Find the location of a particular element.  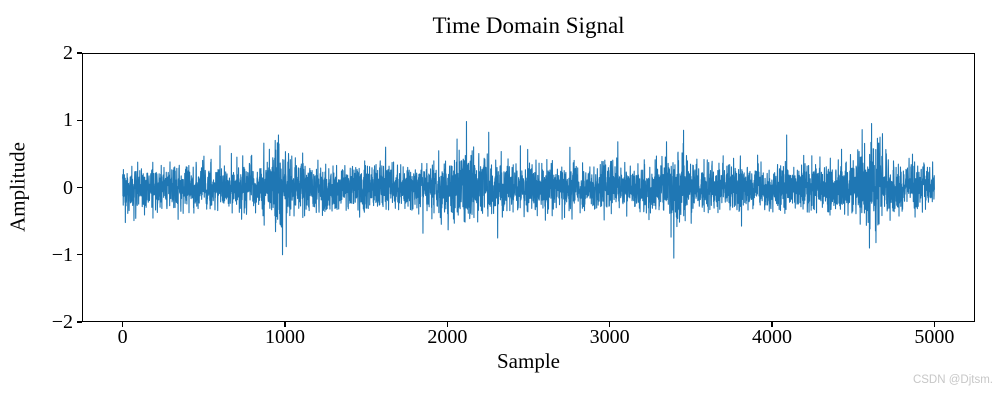

x-tick-label: 3000 is located at coordinates (609, 337).